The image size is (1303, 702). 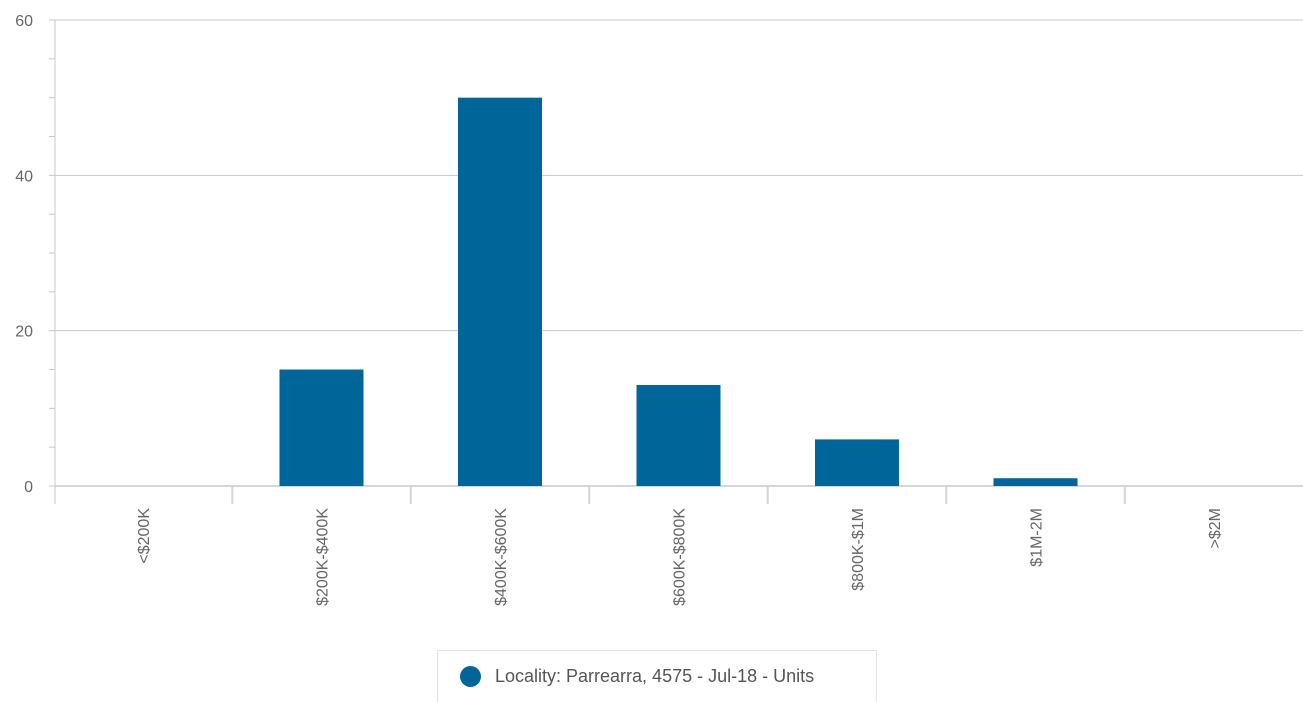 I want to click on y-tick-label: 60, so click(x=24, y=21).